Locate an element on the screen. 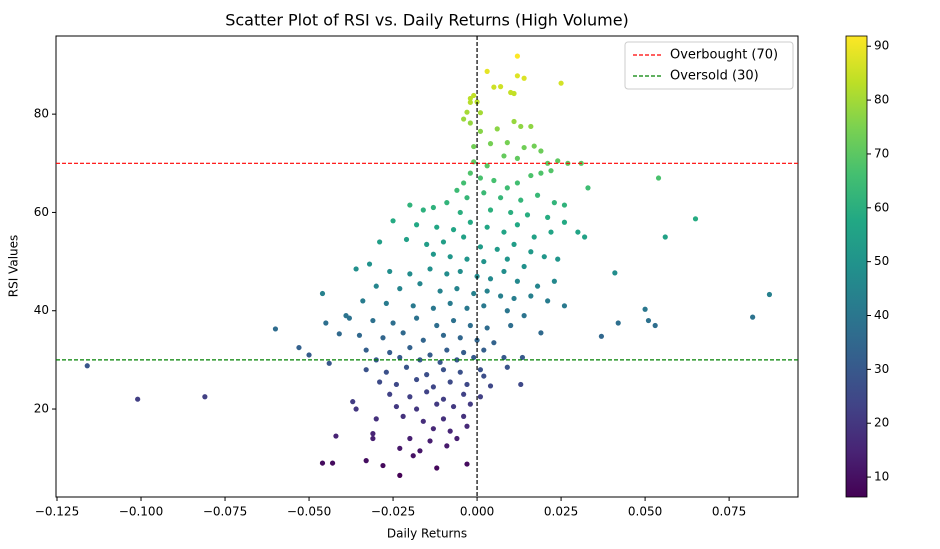 The image size is (940, 549). x-axis-label: Daily Returns is located at coordinates (427, 534).